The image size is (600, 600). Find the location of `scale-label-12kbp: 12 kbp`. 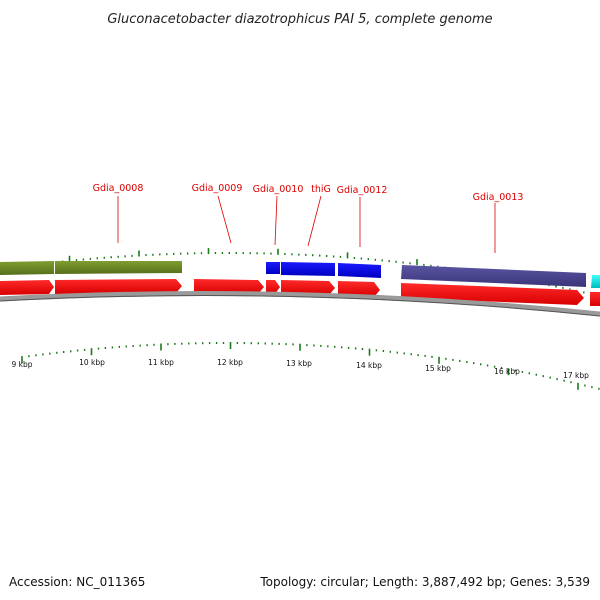

scale-label-12kbp: 12 kbp is located at coordinates (230, 362).